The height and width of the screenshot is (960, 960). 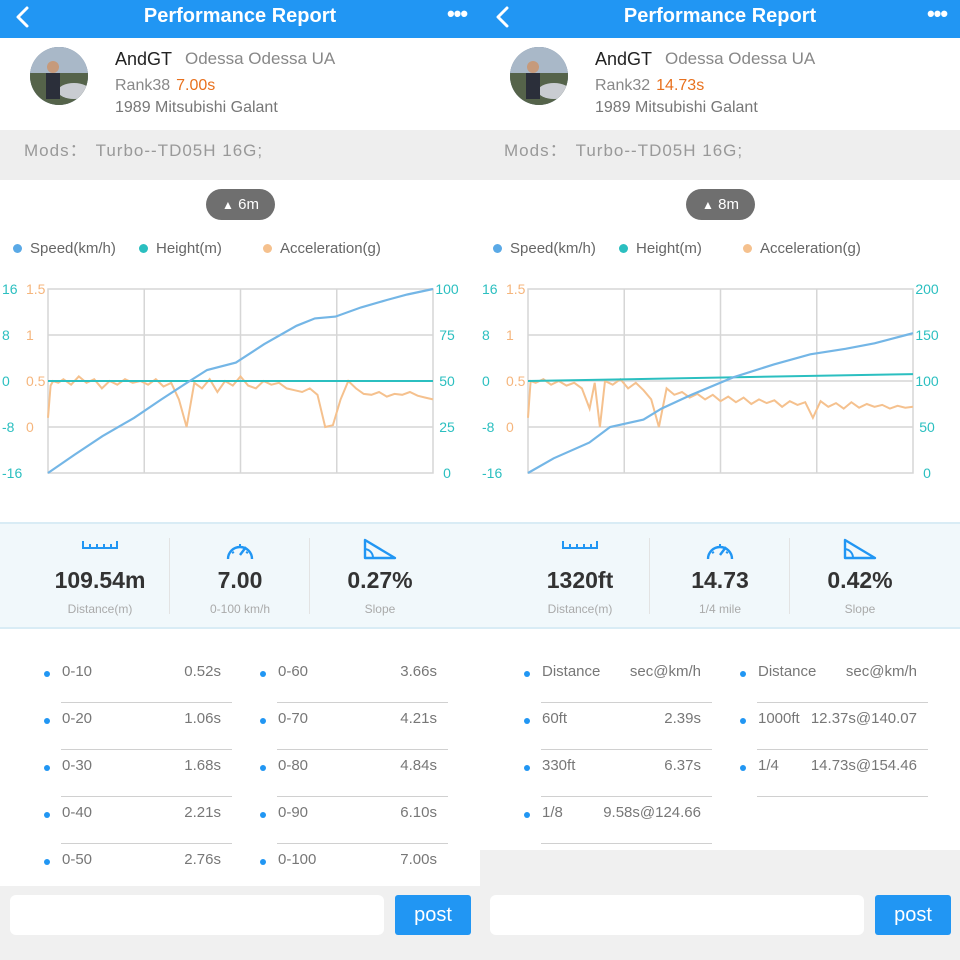 I want to click on mountain-icon: ▲, so click(x=708, y=205).